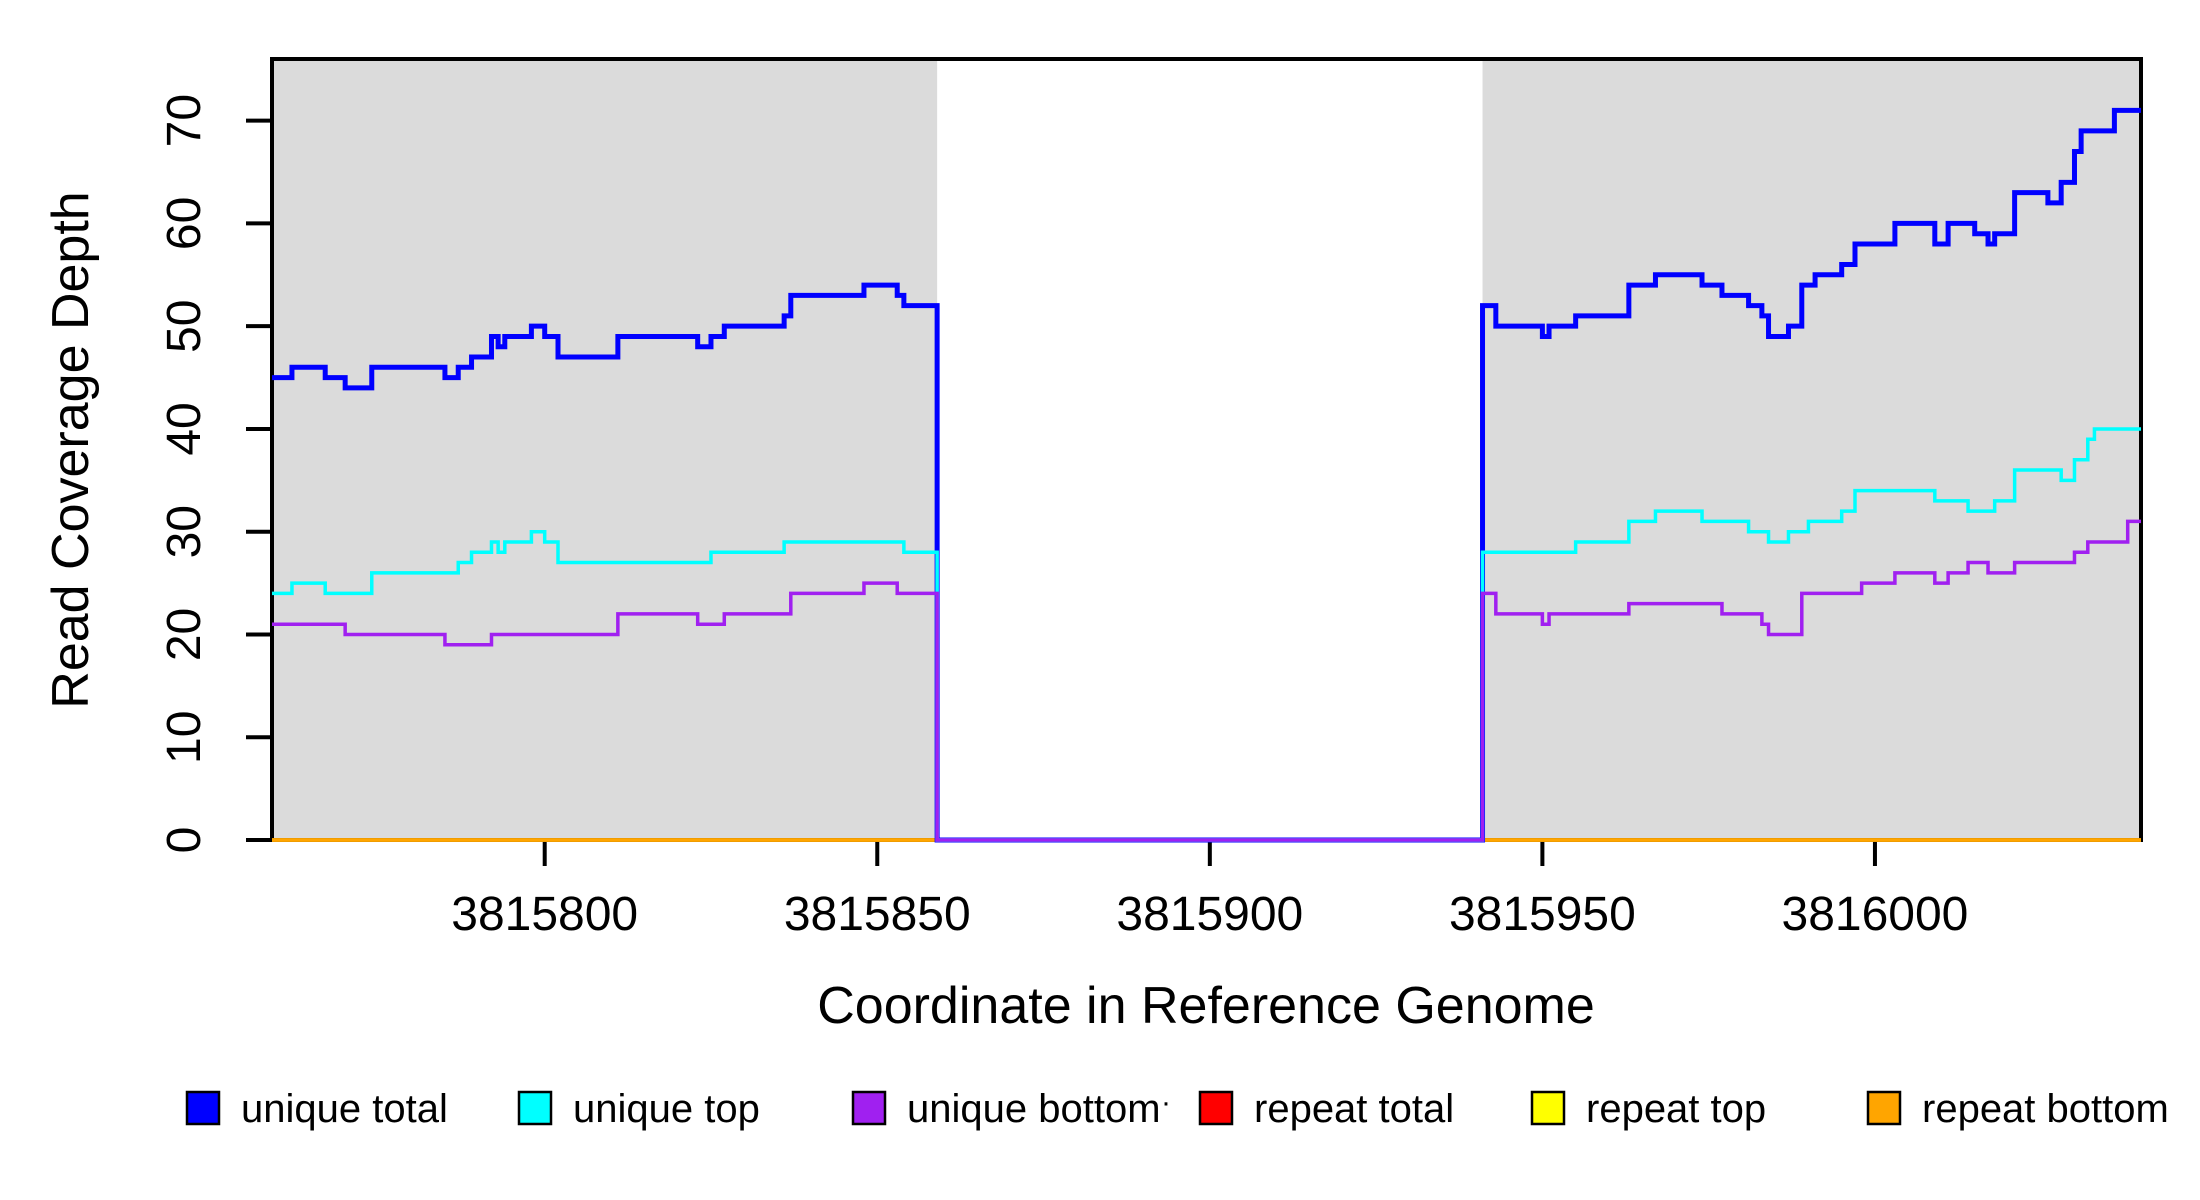 The image size is (2200, 1200). I want to click on legend-label: unique total, so click(344, 1109).